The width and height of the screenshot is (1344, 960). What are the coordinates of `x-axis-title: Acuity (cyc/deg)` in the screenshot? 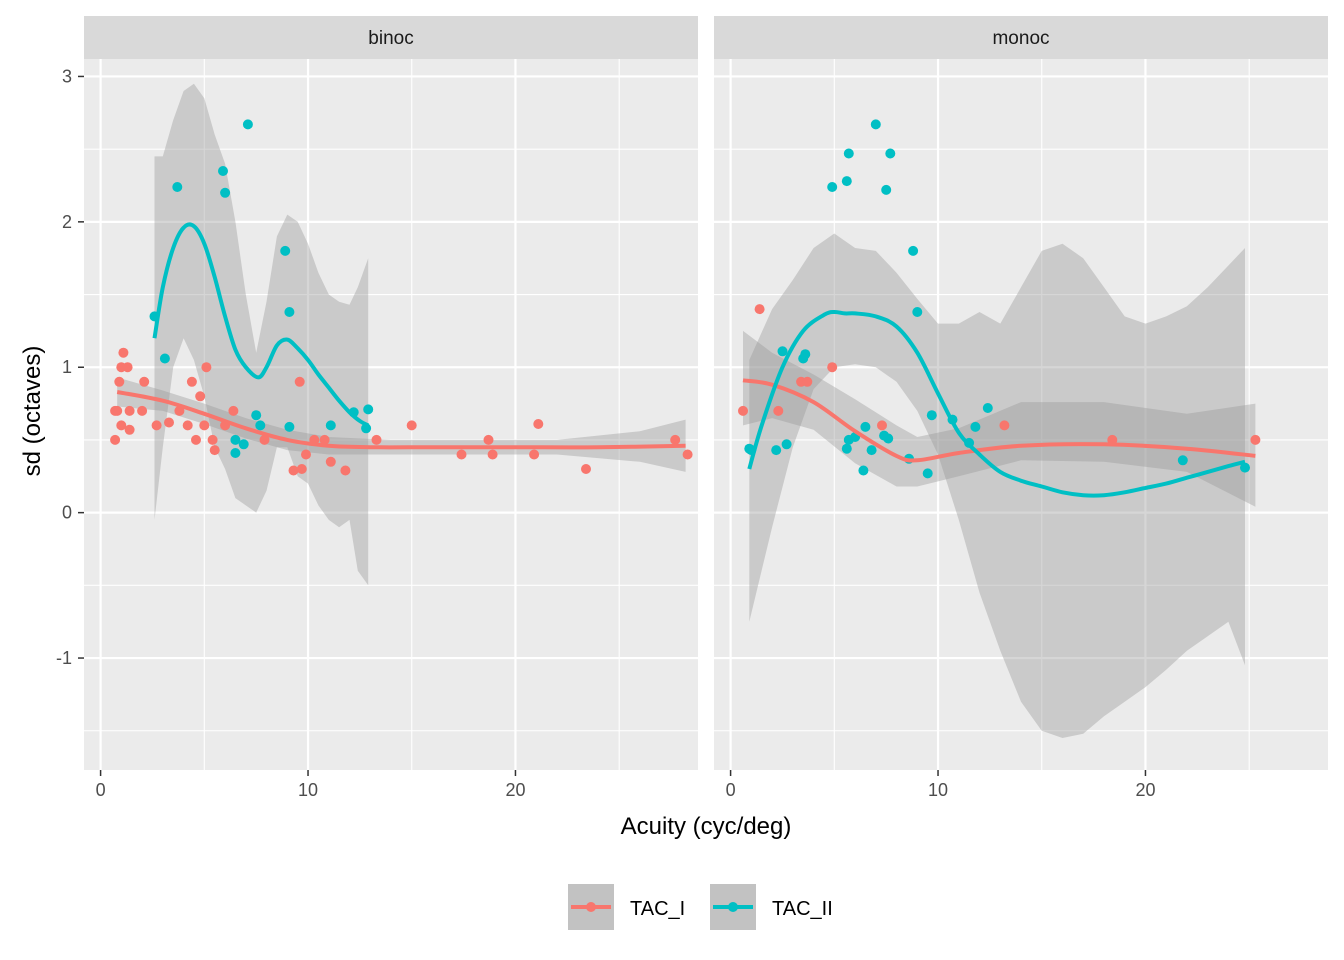 It's located at (706, 826).